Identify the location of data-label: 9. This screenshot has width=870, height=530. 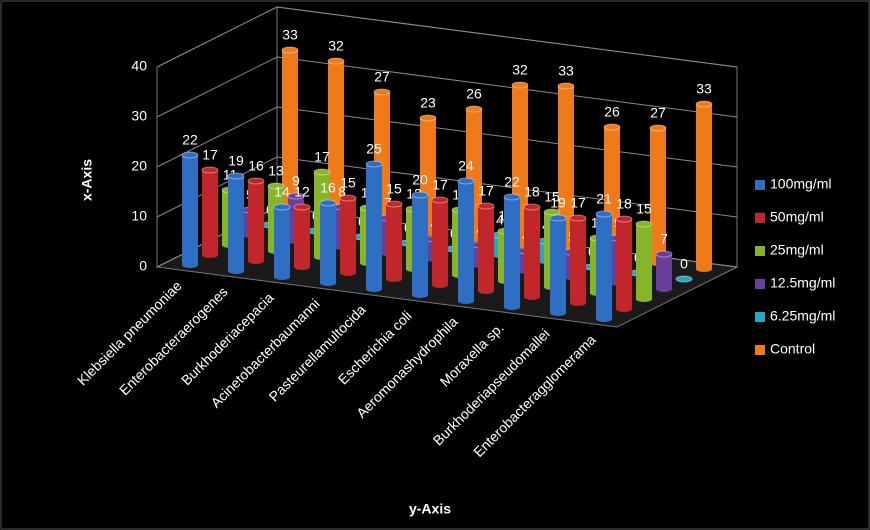
(296, 181).